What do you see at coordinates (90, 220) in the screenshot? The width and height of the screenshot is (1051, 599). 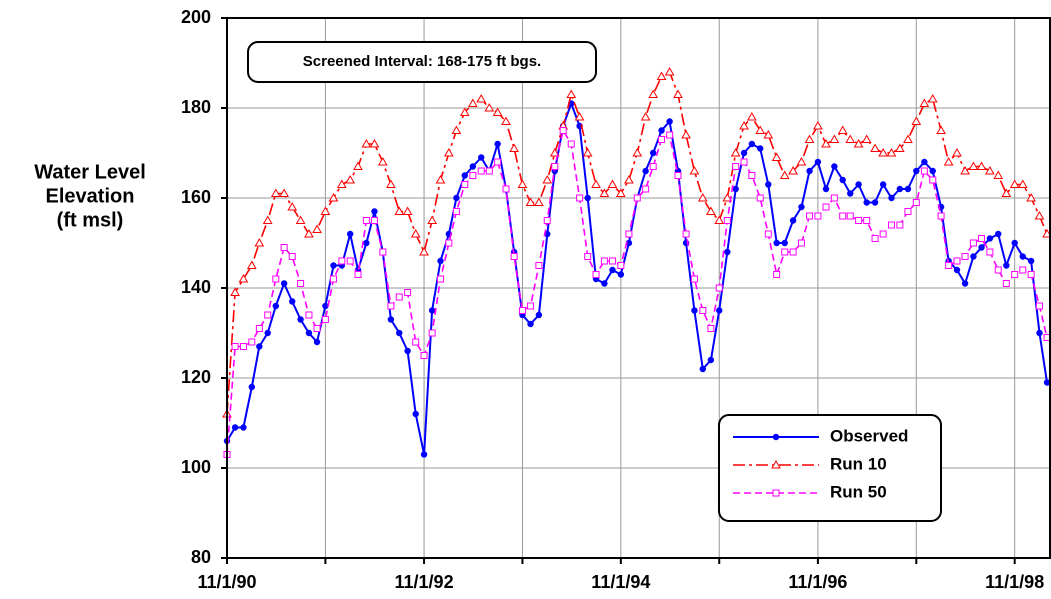 I see `y-axis-label: (ft msl)` at bounding box center [90, 220].